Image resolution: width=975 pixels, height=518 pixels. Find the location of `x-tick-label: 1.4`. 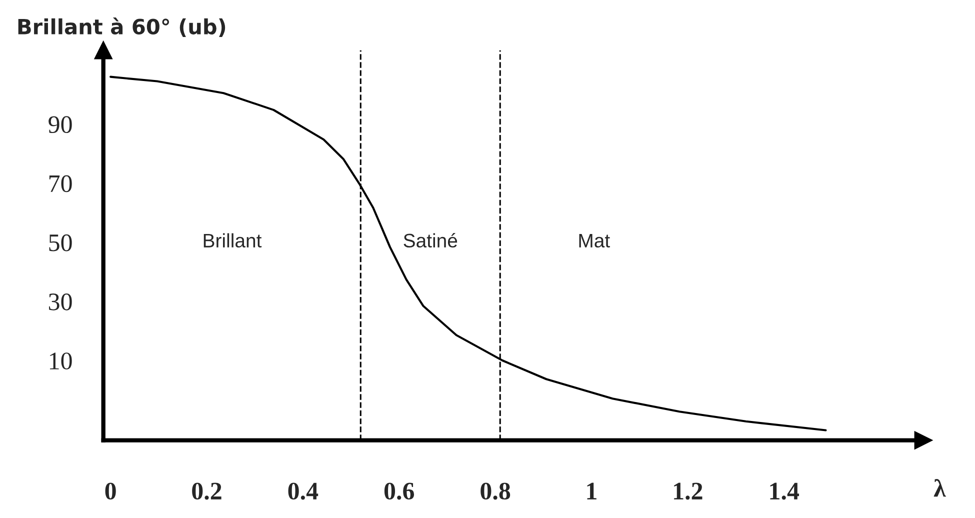

x-tick-label: 1.4 is located at coordinates (785, 491).